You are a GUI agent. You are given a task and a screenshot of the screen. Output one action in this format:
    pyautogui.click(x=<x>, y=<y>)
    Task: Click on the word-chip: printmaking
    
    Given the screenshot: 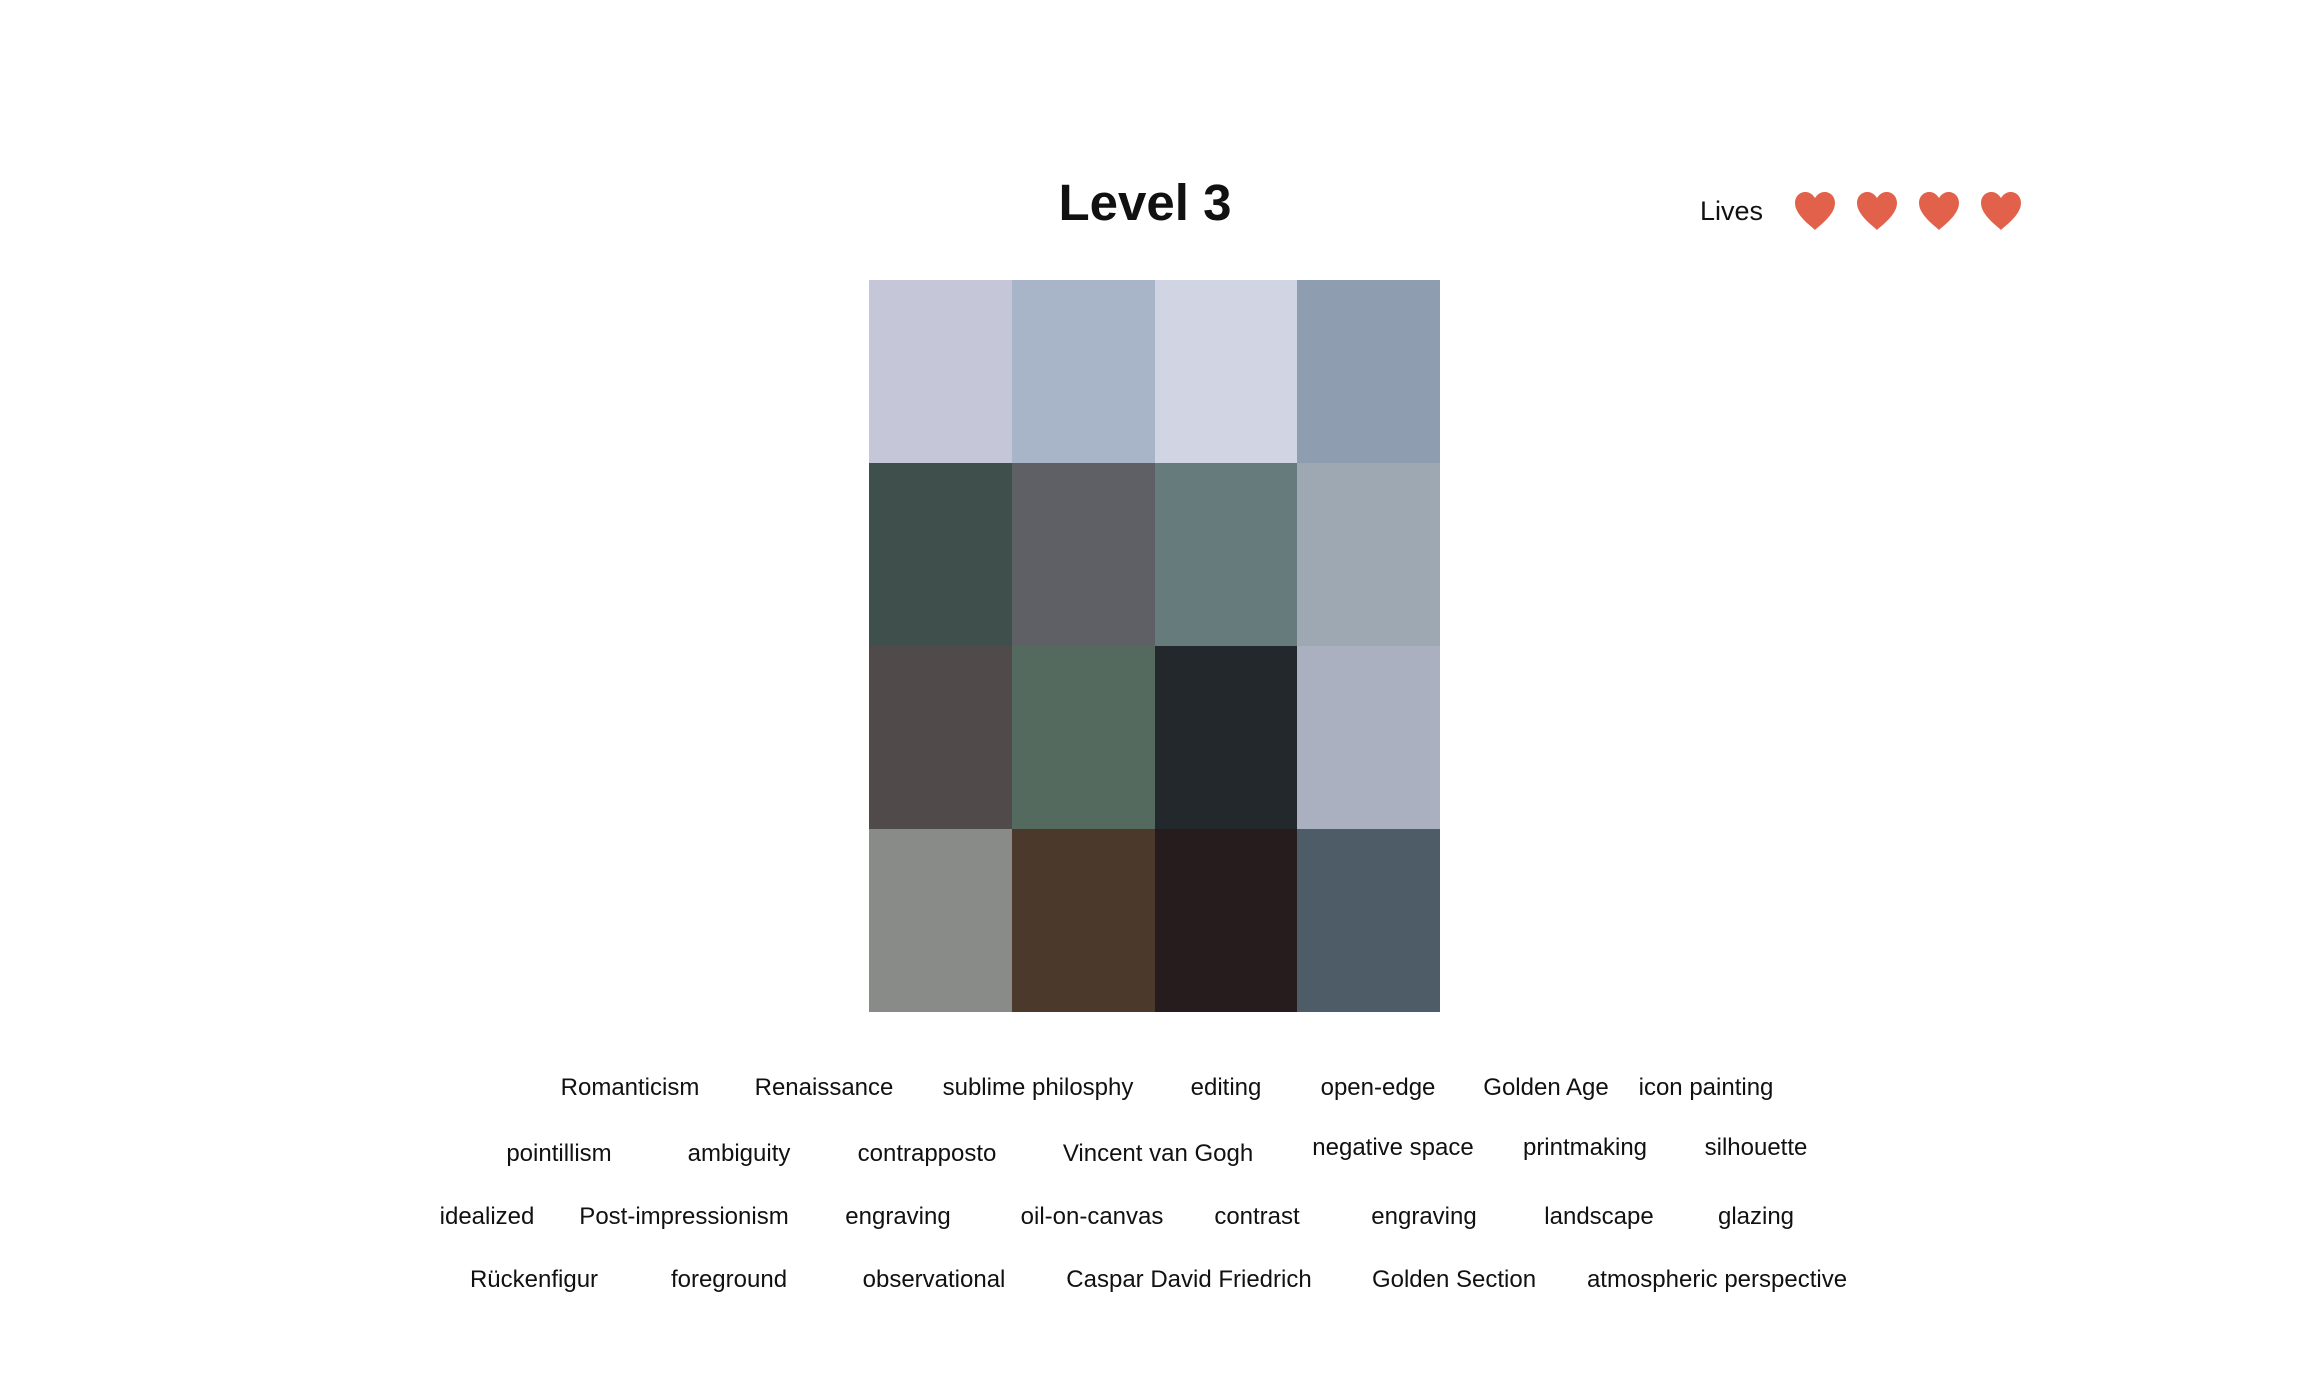 What is the action you would take?
    pyautogui.click(x=1585, y=1147)
    